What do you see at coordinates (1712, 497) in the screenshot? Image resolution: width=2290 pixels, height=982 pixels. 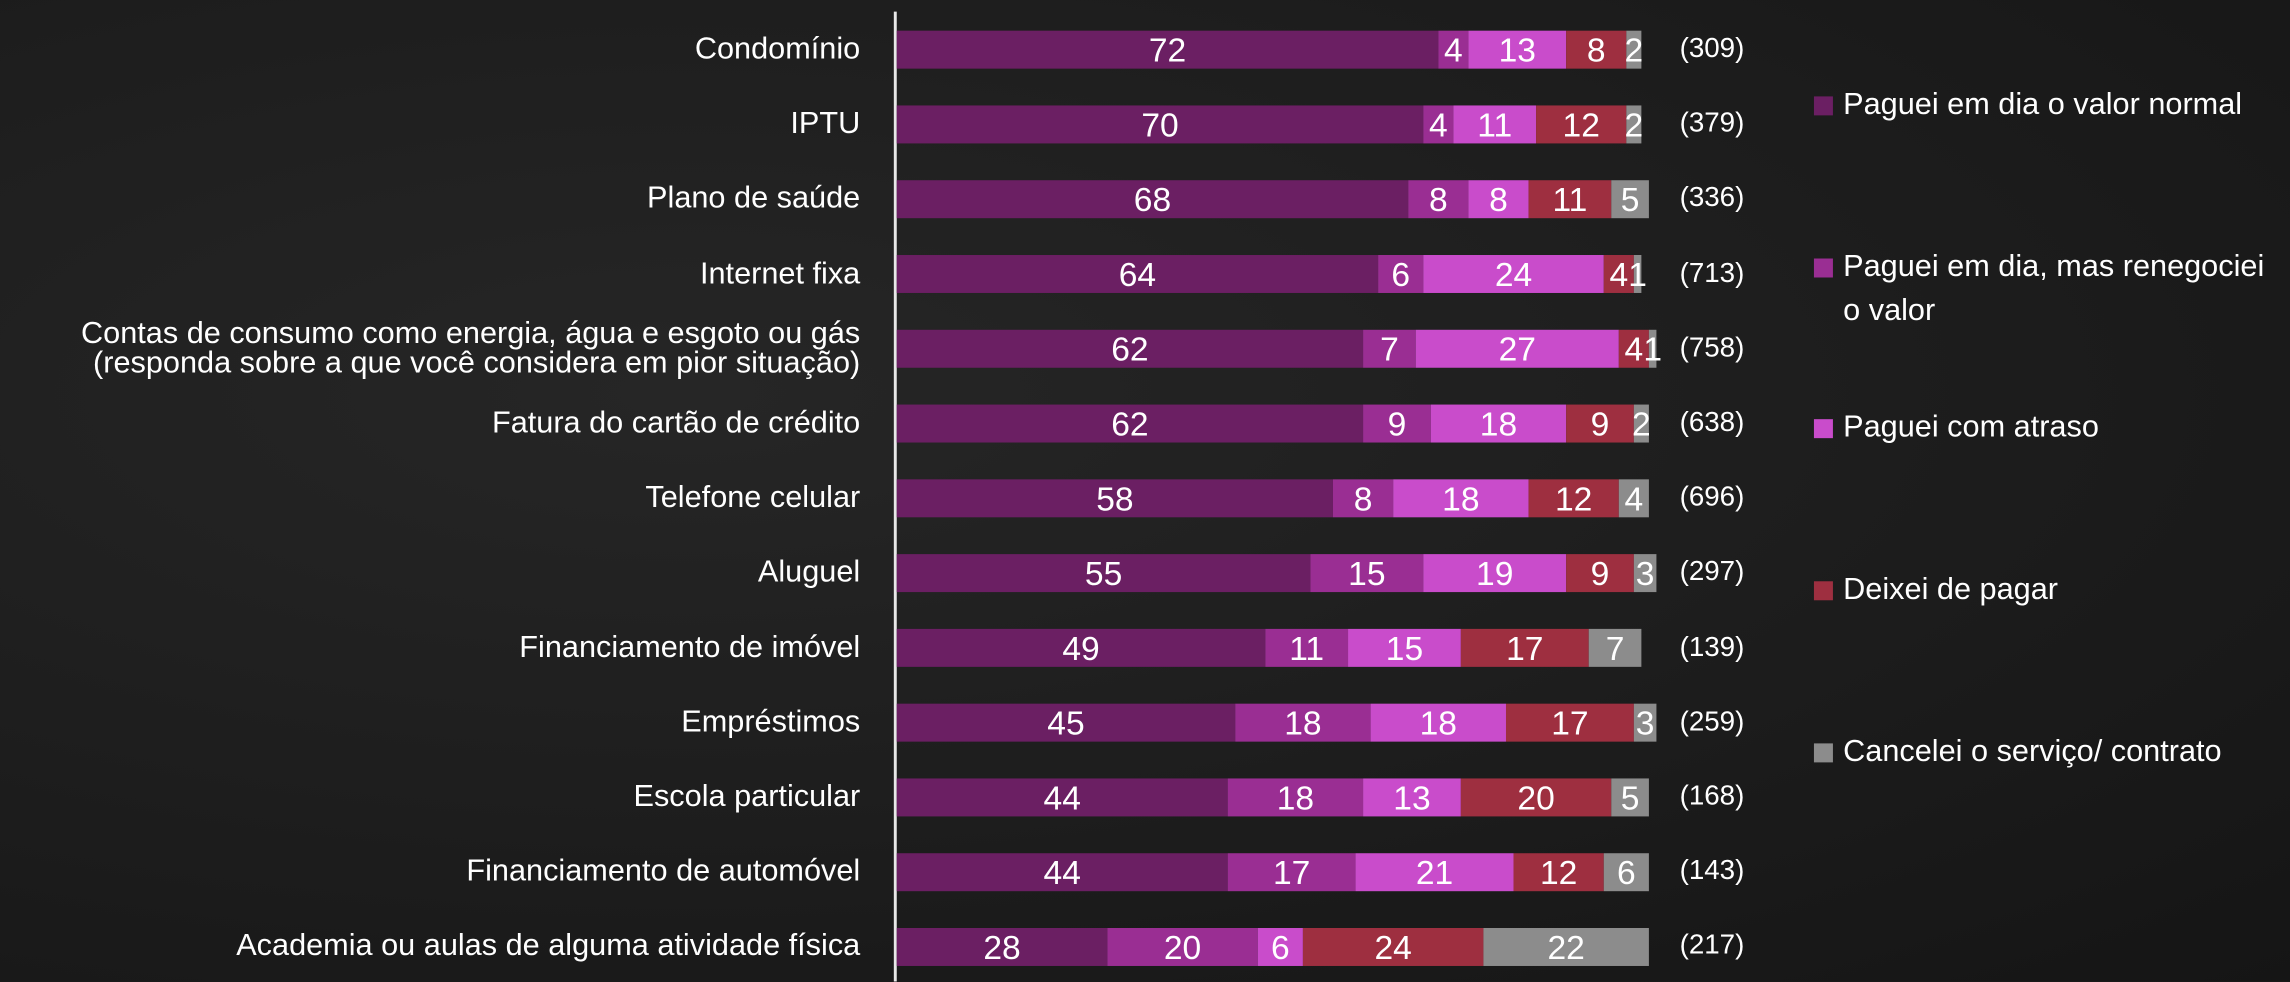 I see `count-label: (696)` at bounding box center [1712, 497].